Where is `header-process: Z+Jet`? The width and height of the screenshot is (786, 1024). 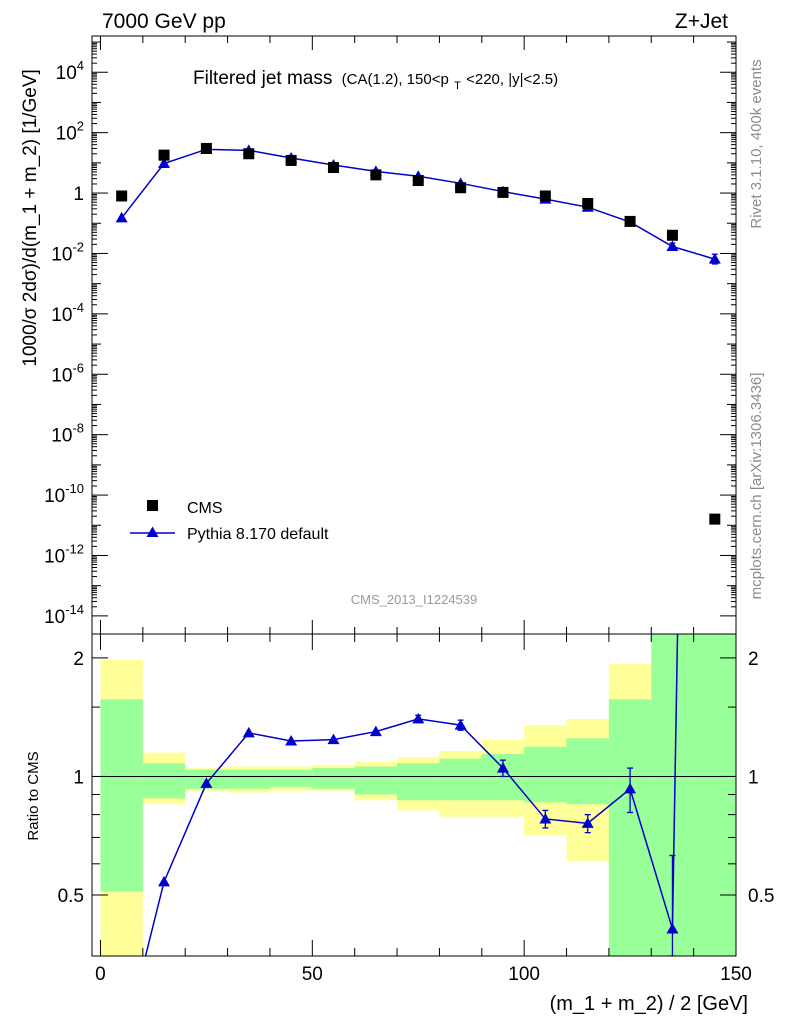
header-process: Z+Jet is located at coordinates (701, 21).